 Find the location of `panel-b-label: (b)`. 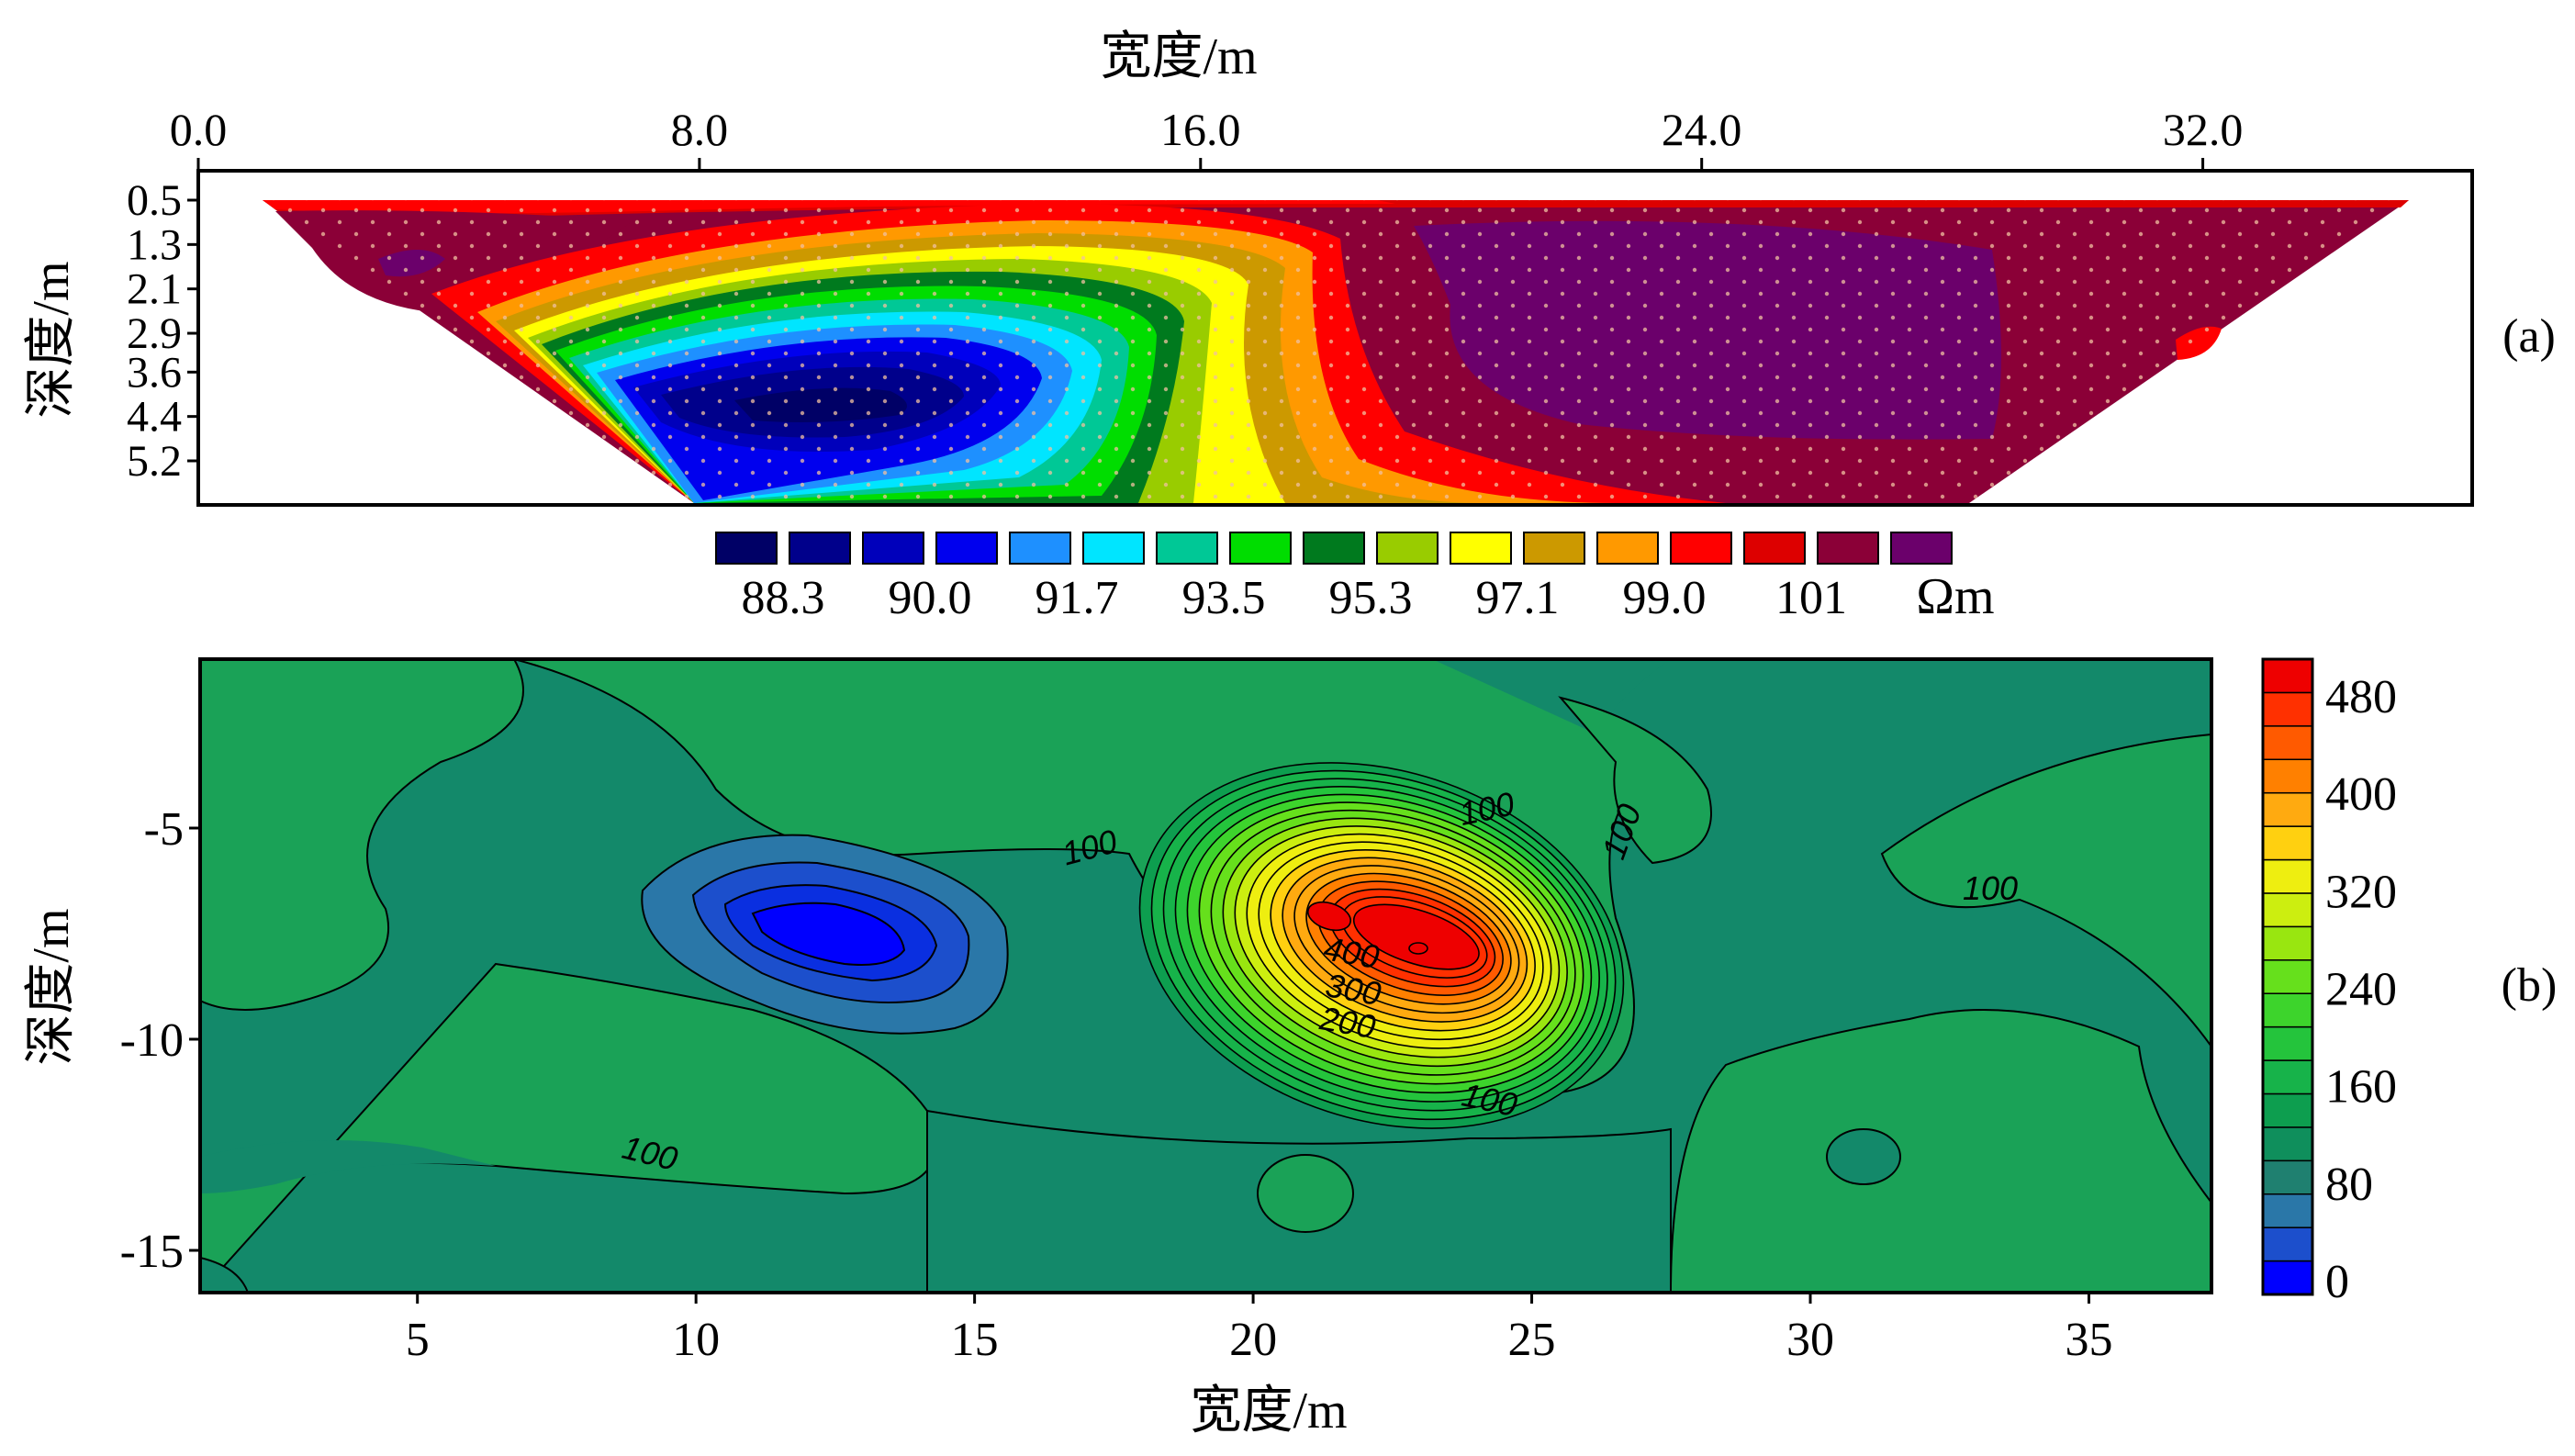

panel-b-label: (b) is located at coordinates (2530, 985).